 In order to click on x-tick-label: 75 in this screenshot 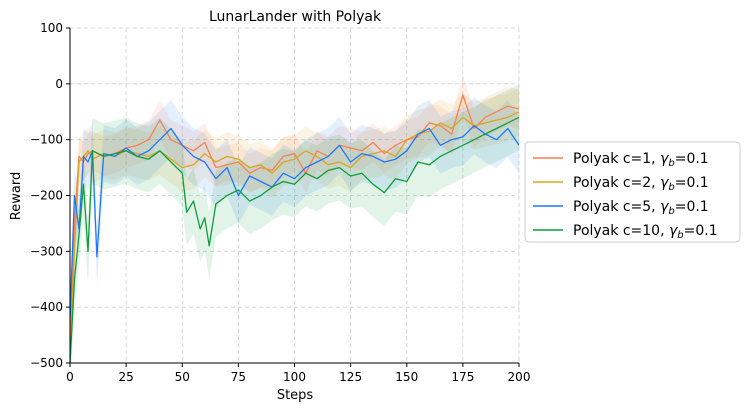, I will do `click(238, 377)`.